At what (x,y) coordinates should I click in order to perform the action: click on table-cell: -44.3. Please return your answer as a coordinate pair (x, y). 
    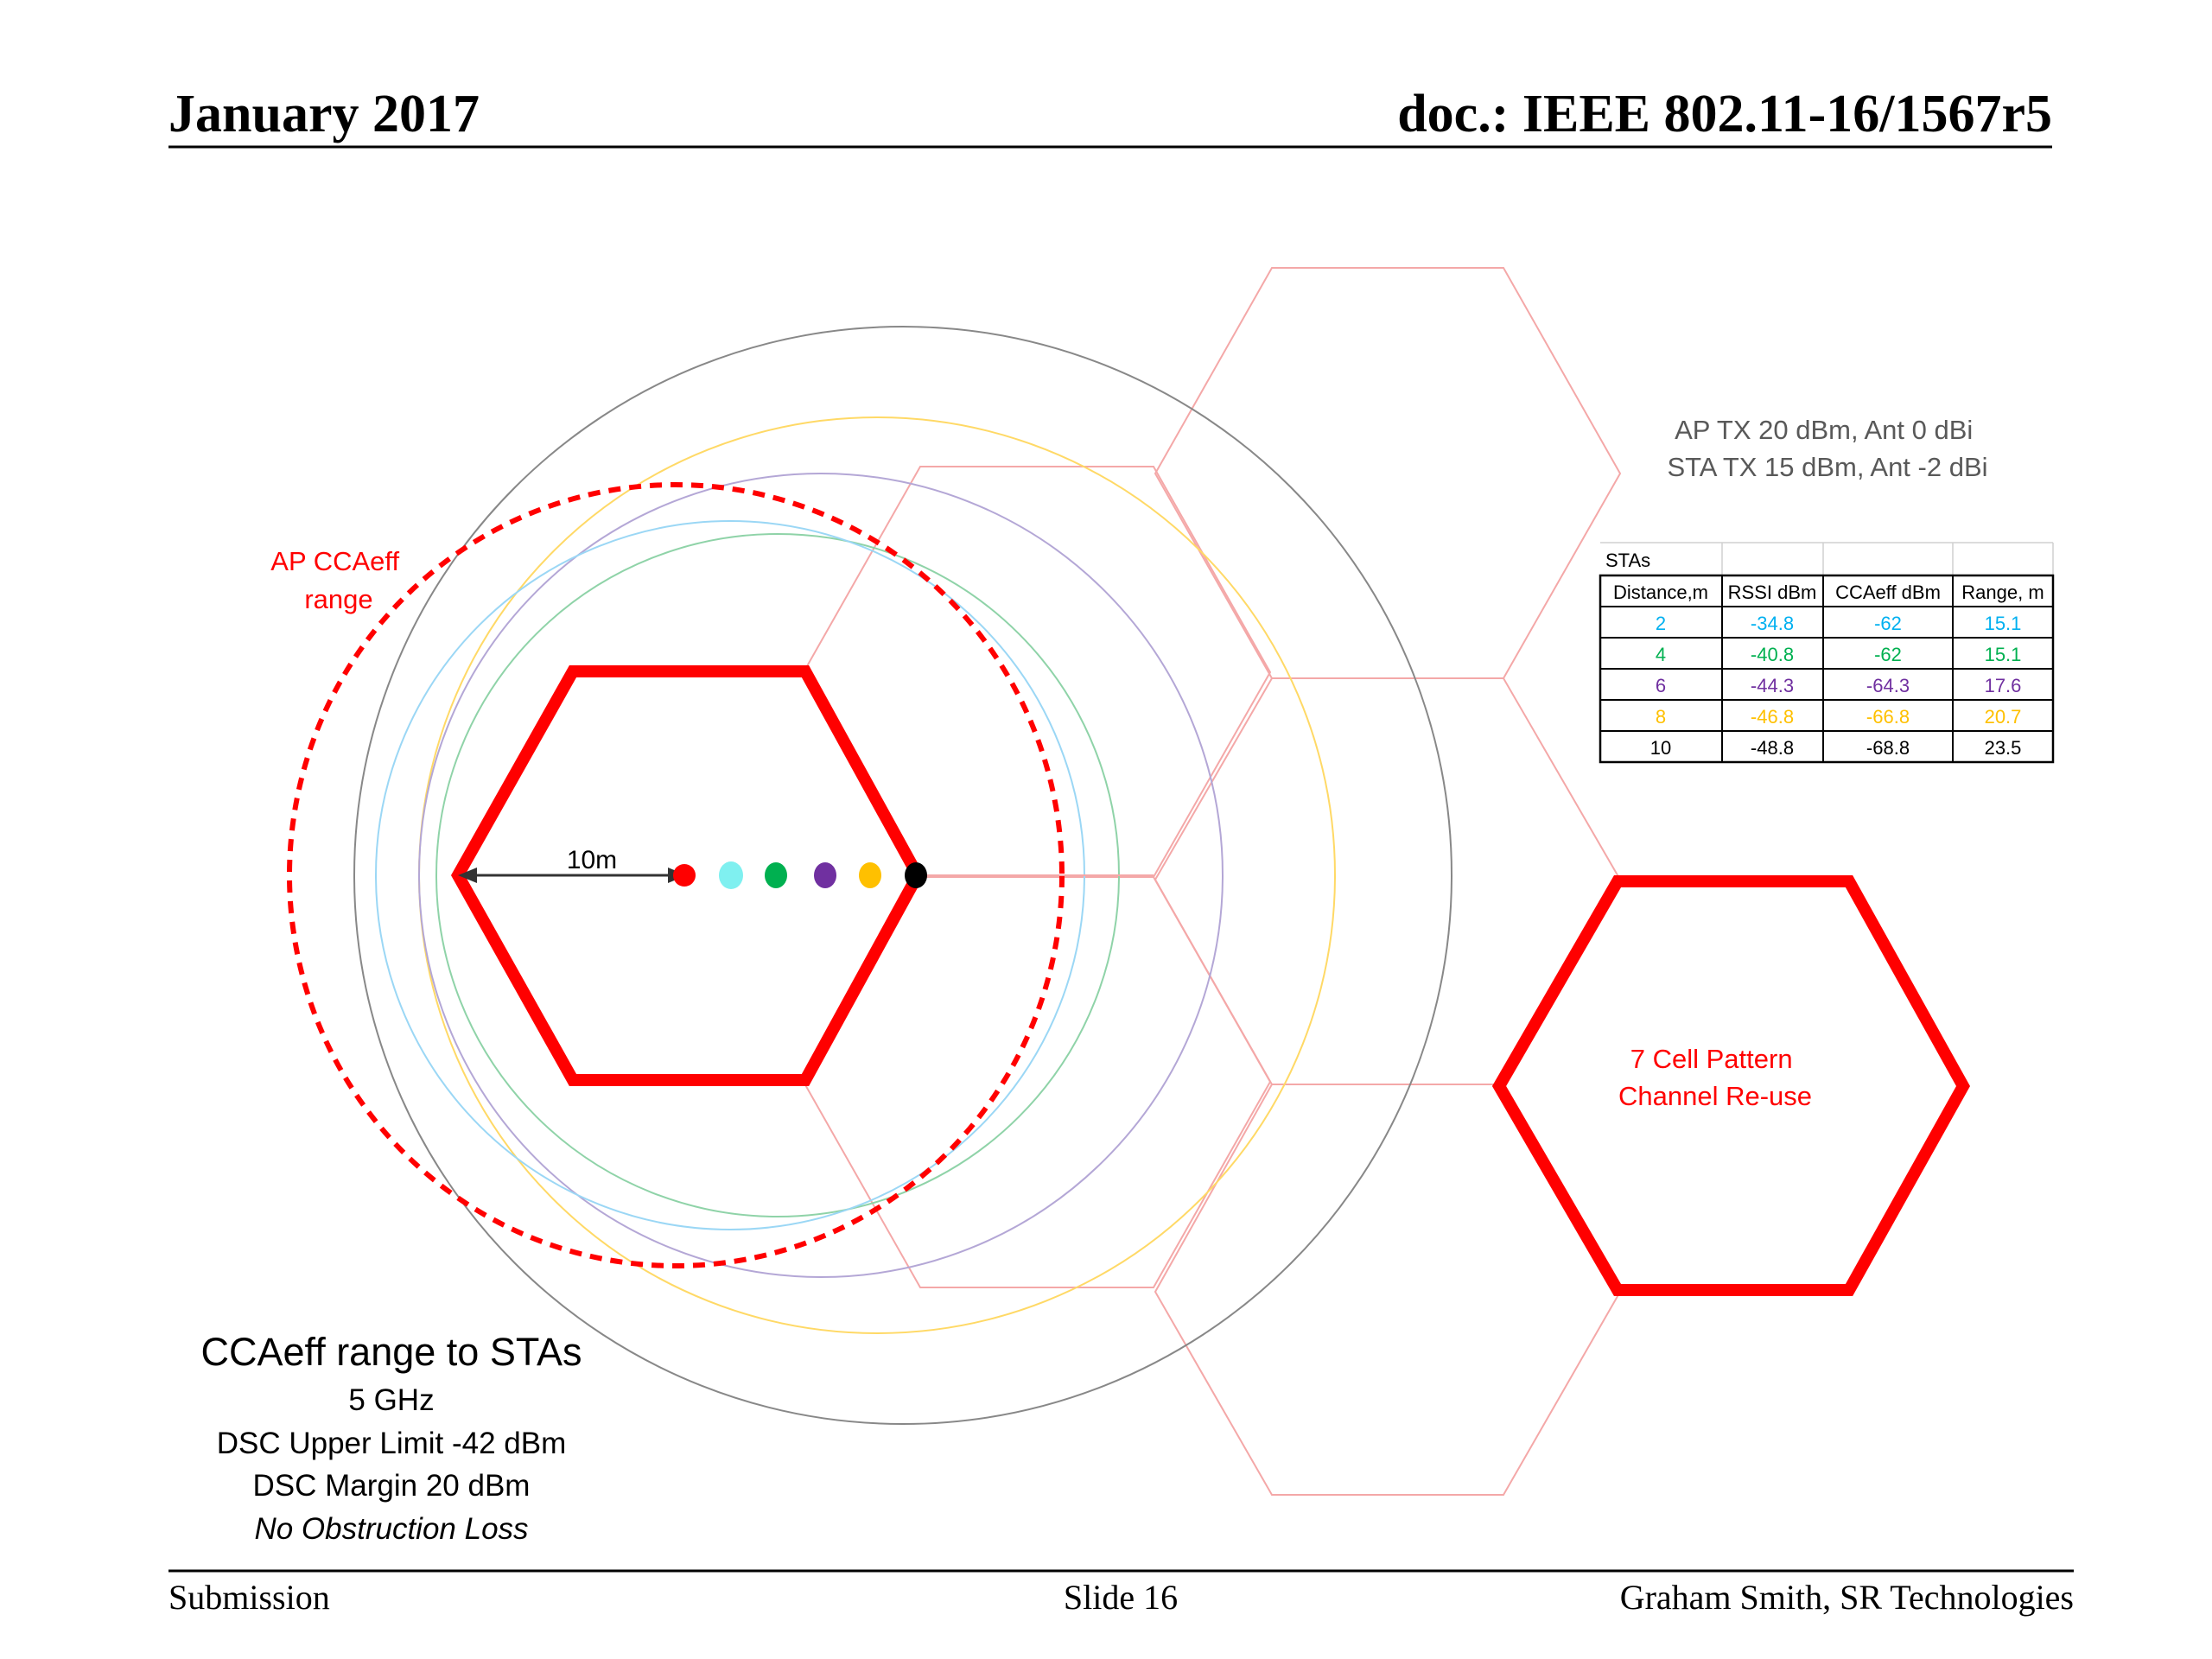
    Looking at the image, I should click on (1773, 685).